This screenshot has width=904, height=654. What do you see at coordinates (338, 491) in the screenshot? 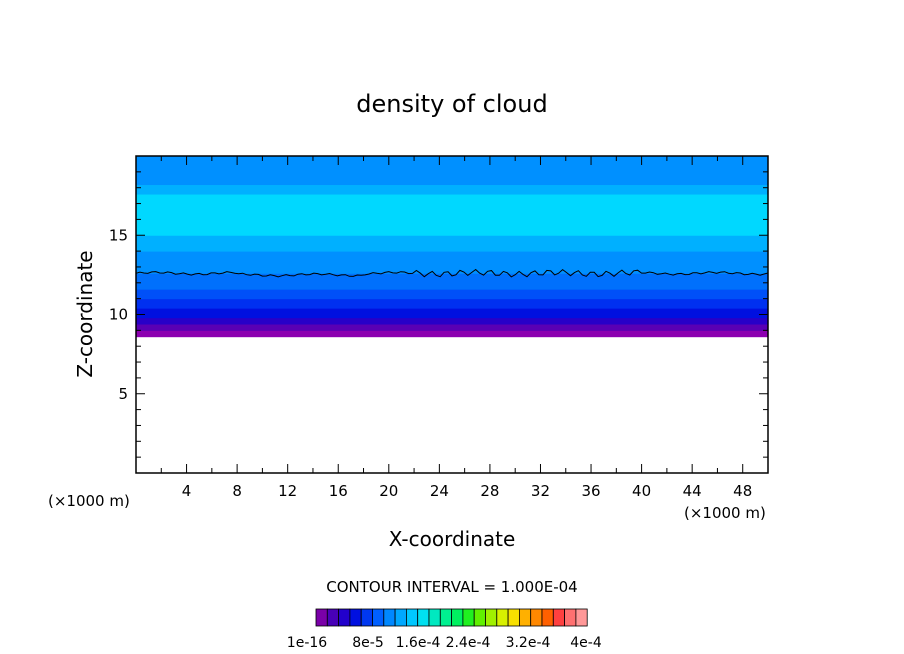
I see `x-tick-label: 16` at bounding box center [338, 491].